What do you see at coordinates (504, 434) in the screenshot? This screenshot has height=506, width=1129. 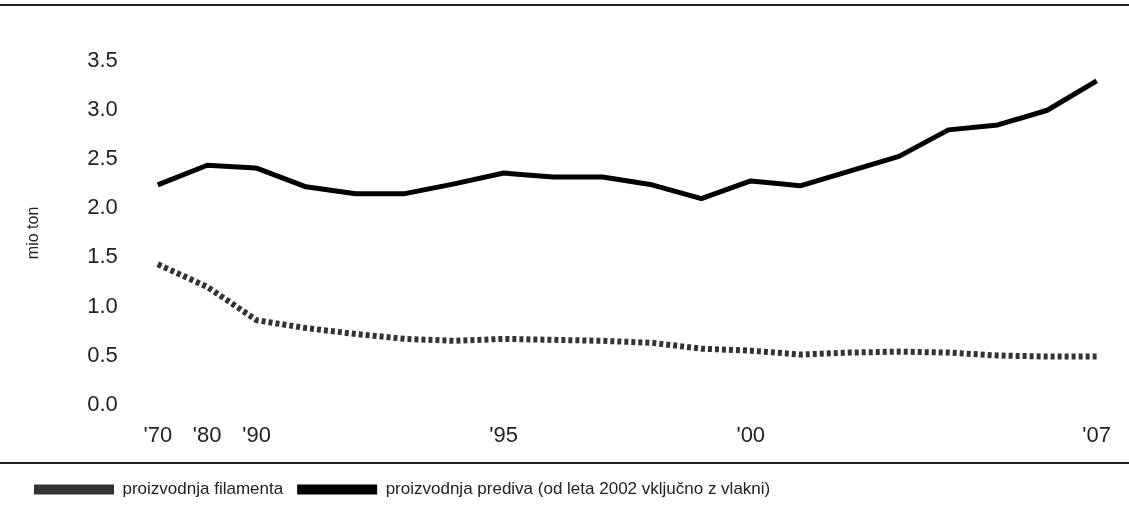 I see `x-tick-label: '95` at bounding box center [504, 434].